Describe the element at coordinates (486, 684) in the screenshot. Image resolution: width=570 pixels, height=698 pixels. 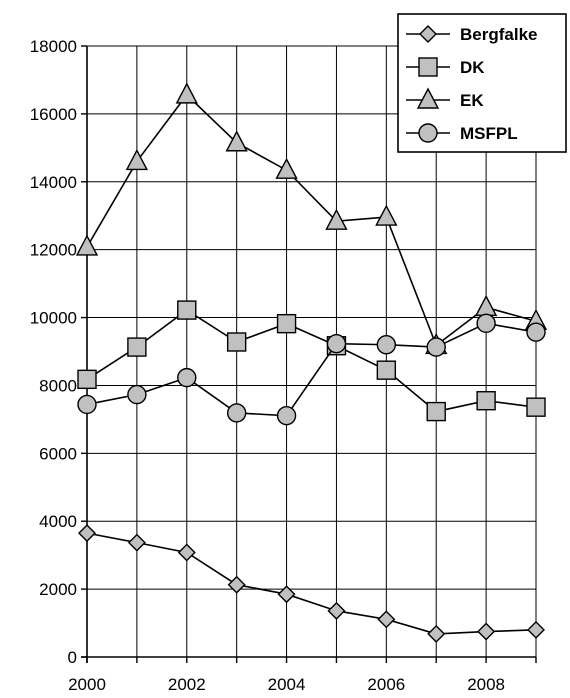
I see `x-tick-label: 2008` at that location.